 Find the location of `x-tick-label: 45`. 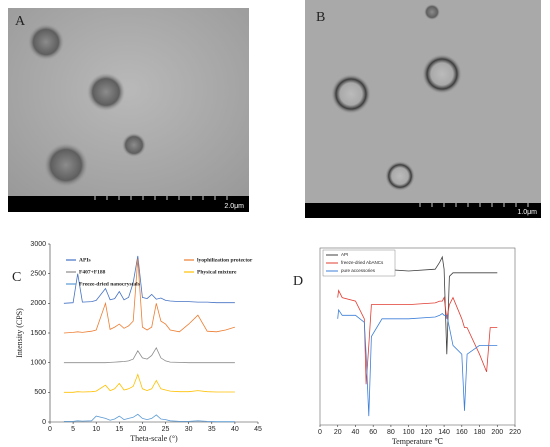

x-tick-label: 45 is located at coordinates (258, 429).